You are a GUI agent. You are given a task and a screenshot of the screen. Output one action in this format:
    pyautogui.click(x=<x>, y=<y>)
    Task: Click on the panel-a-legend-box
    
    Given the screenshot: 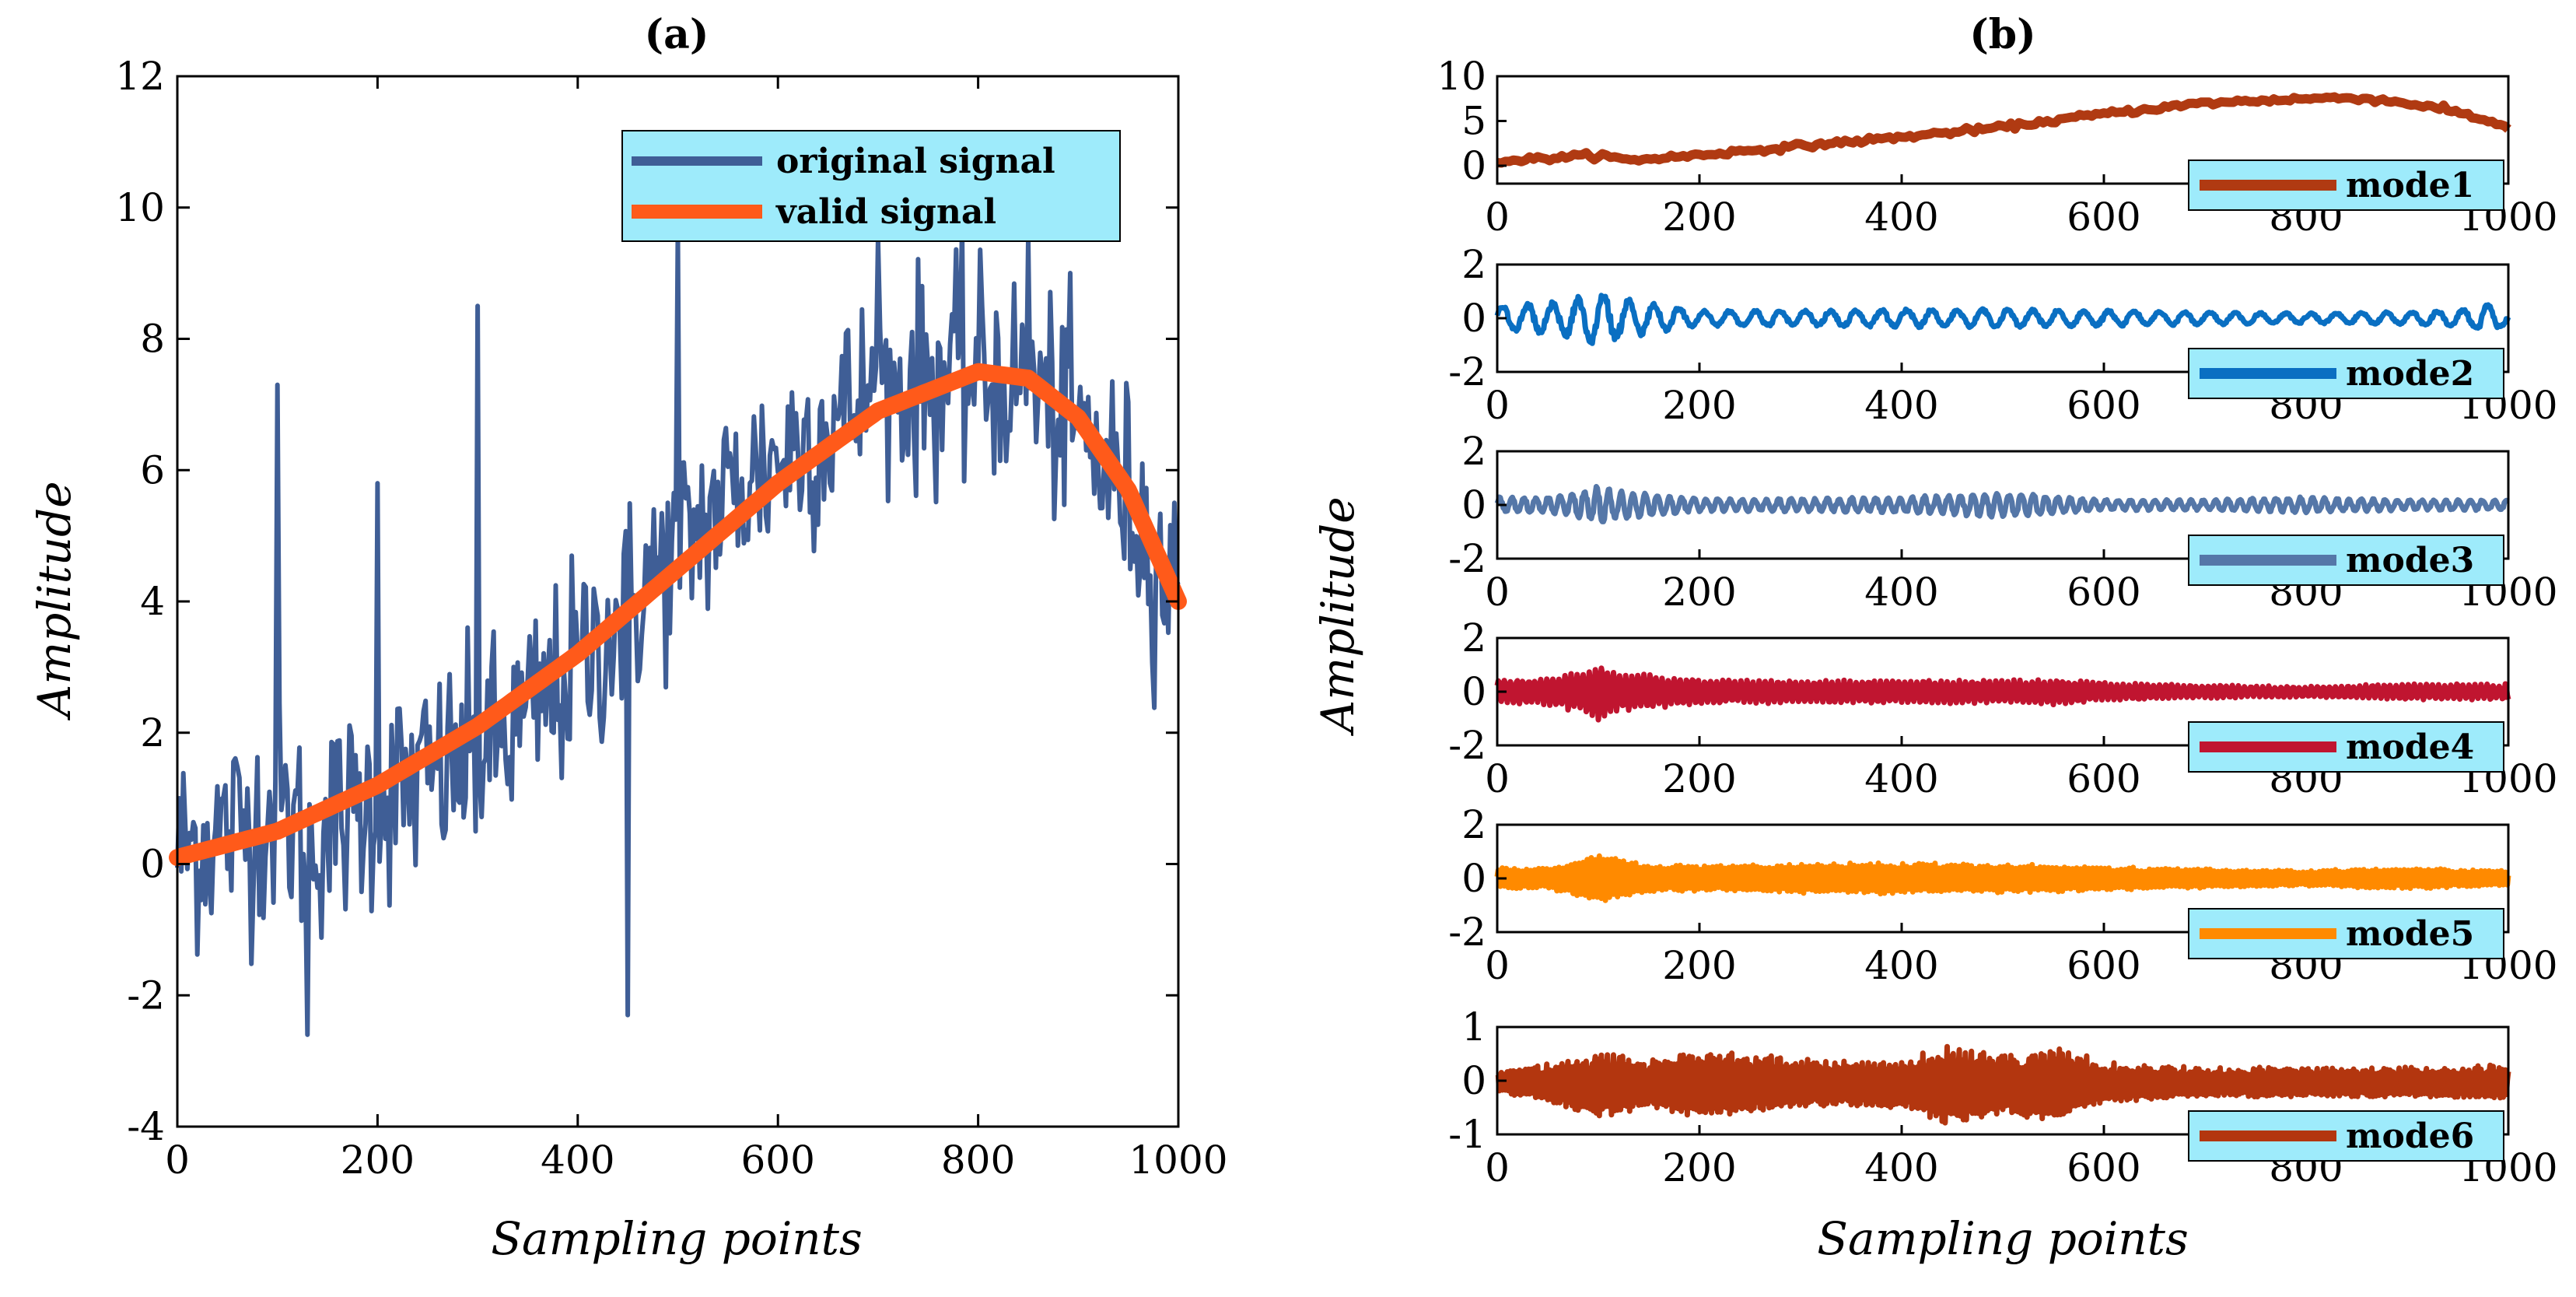 What is the action you would take?
    pyautogui.click(x=871, y=186)
    